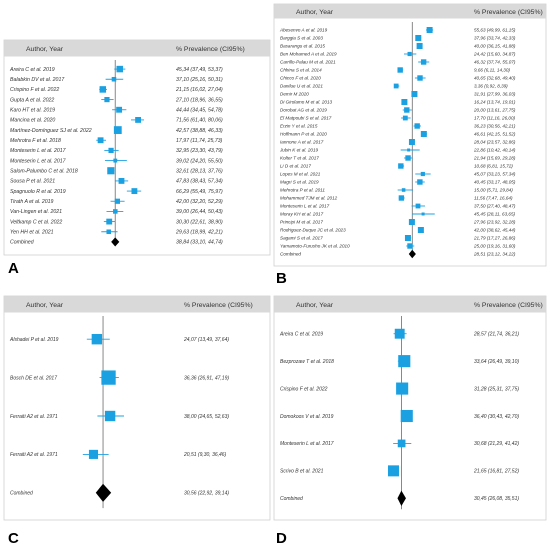 This screenshot has width=550, height=554. I want to click on panel-b-study-value: 20,00 (13,61, 27,75), so click(494, 110).